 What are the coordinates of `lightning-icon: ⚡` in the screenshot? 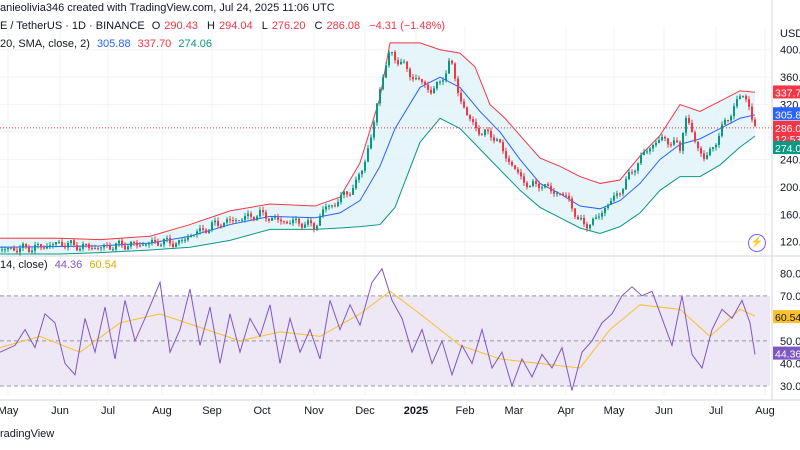 It's located at (757, 243).